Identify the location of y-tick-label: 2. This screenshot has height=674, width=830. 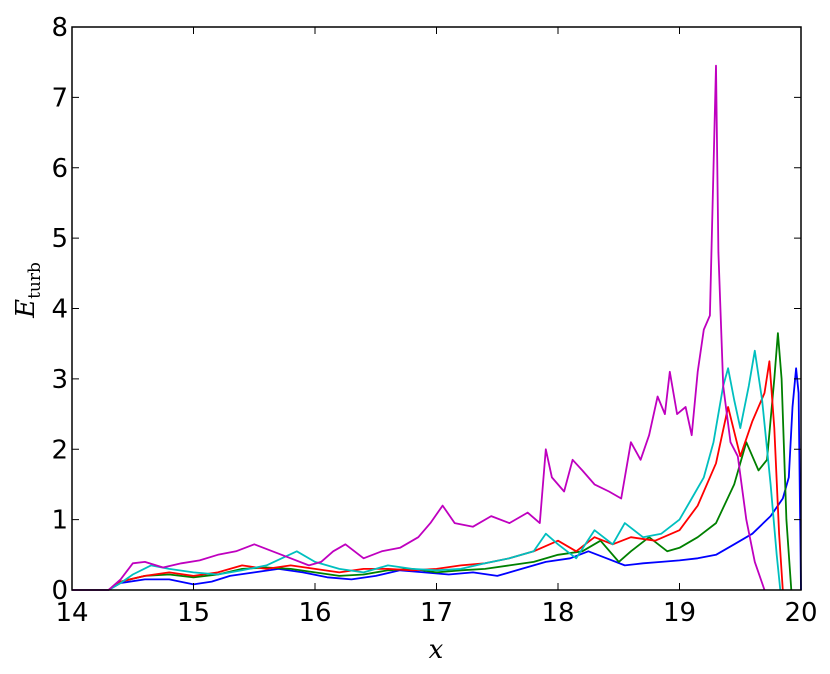
(59, 450).